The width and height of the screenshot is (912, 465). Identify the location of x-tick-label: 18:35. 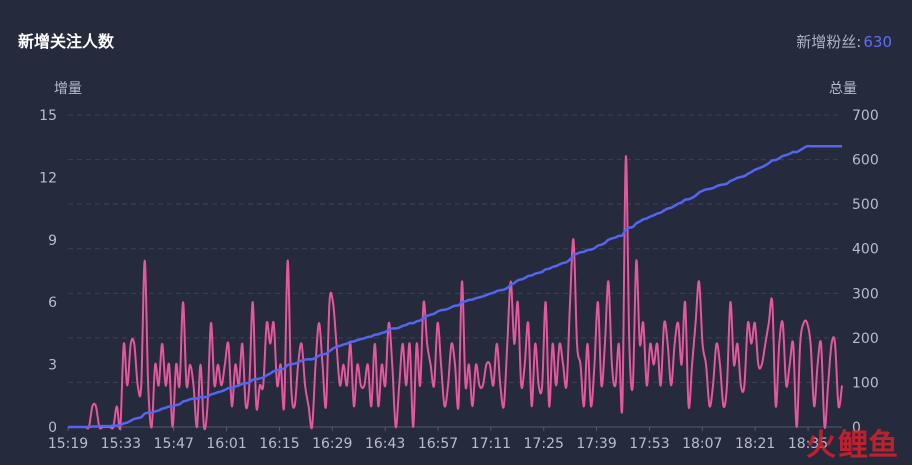
(808, 444).